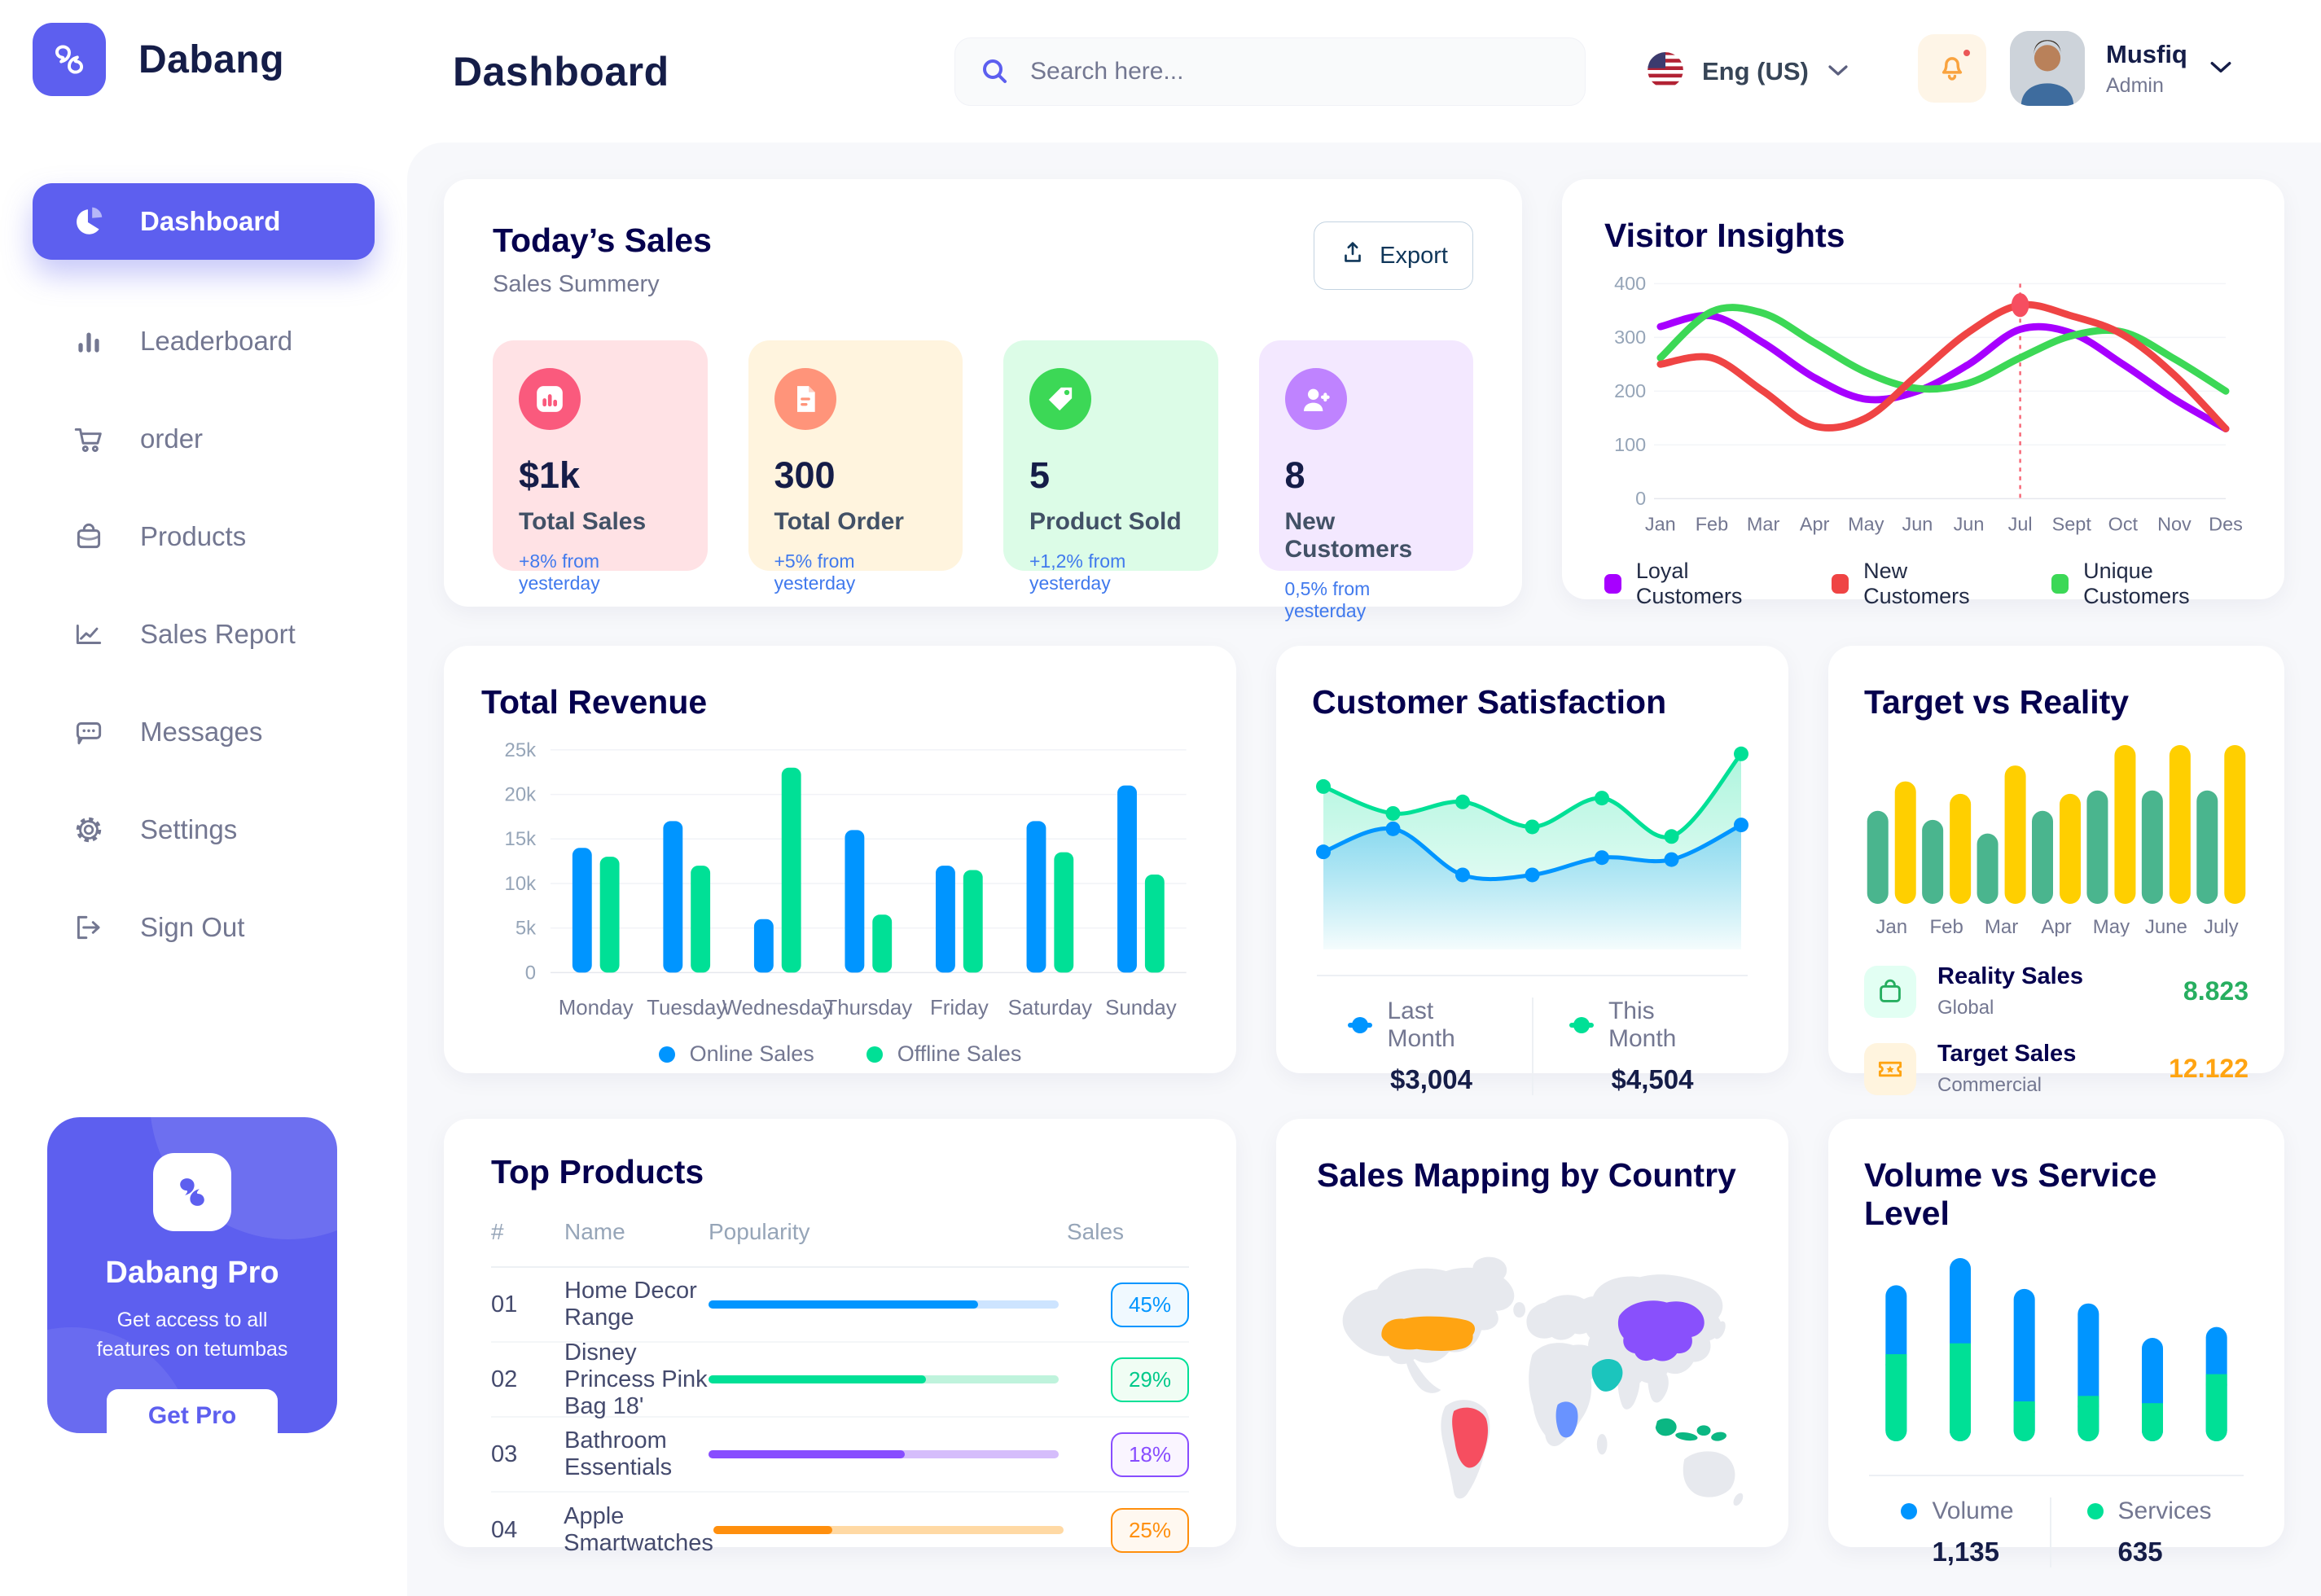  I want to click on notifications-button, so click(1952, 68).